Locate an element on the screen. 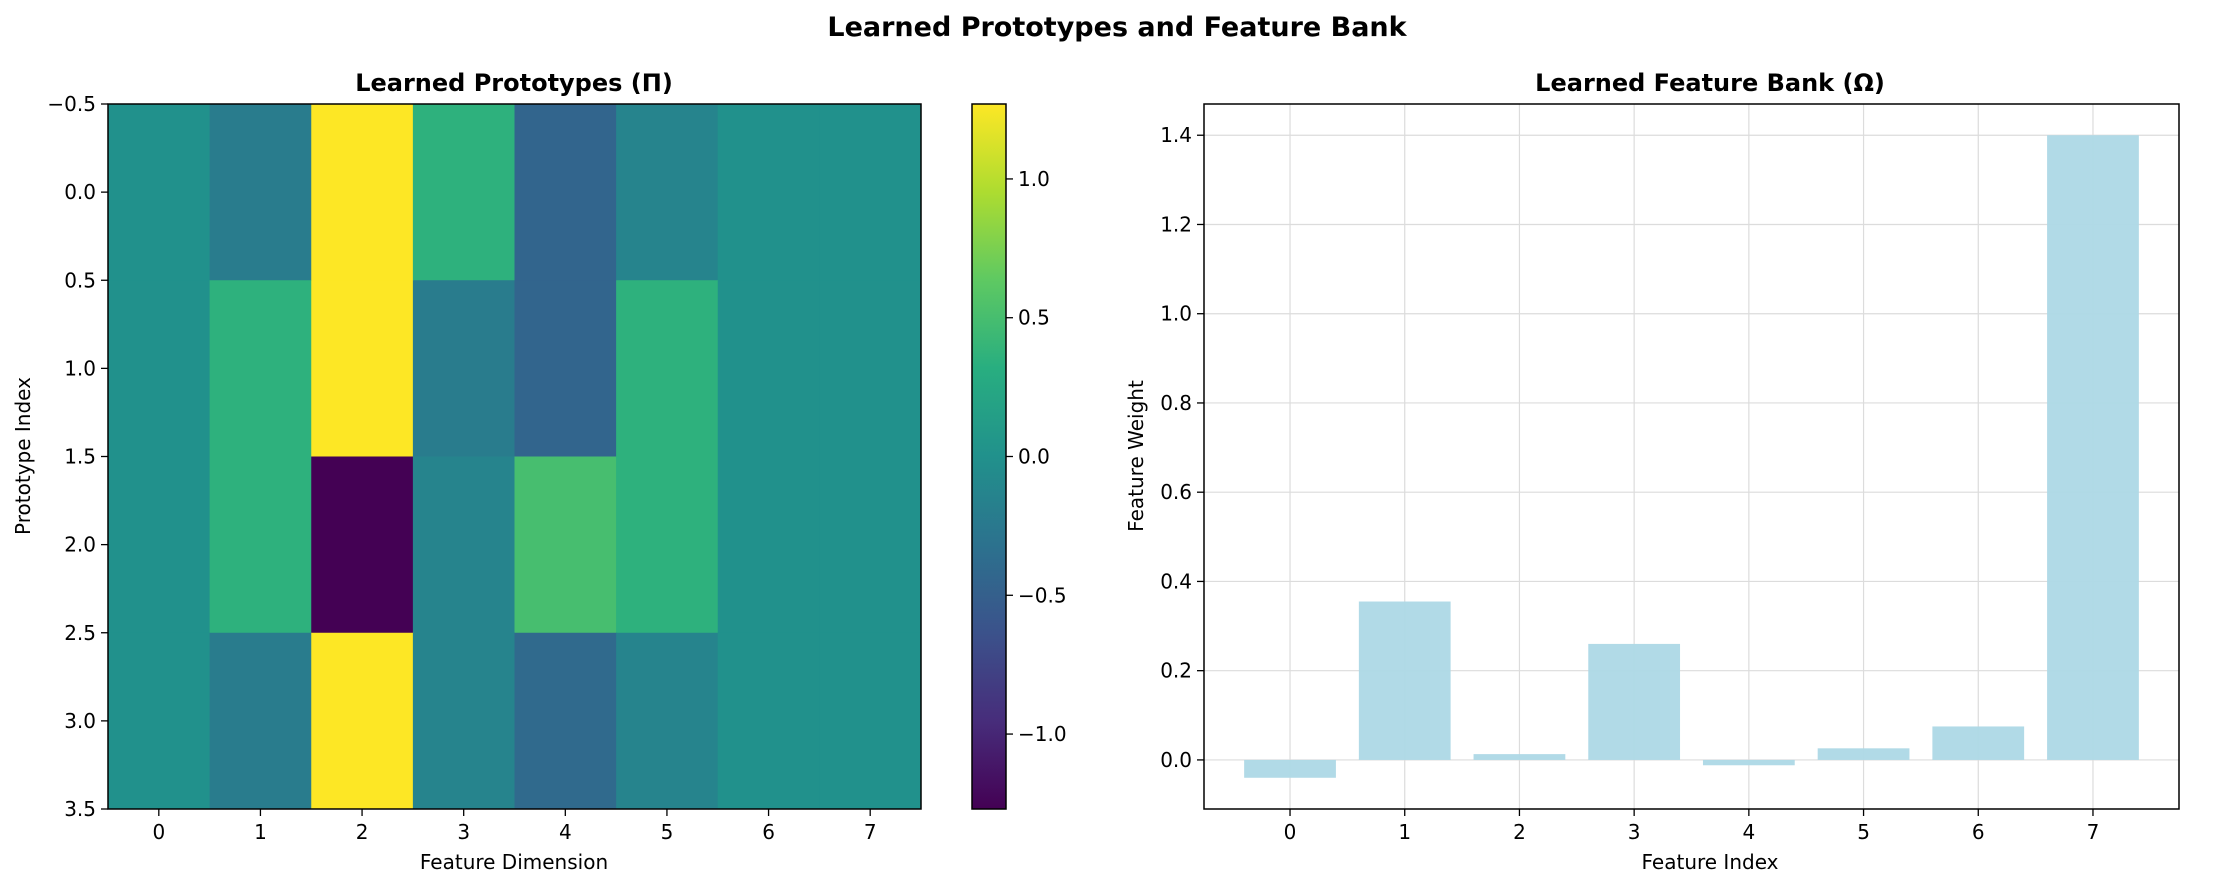 The width and height of the screenshot is (2234, 887). y-tick-label: 1.2 is located at coordinates (1176, 224).